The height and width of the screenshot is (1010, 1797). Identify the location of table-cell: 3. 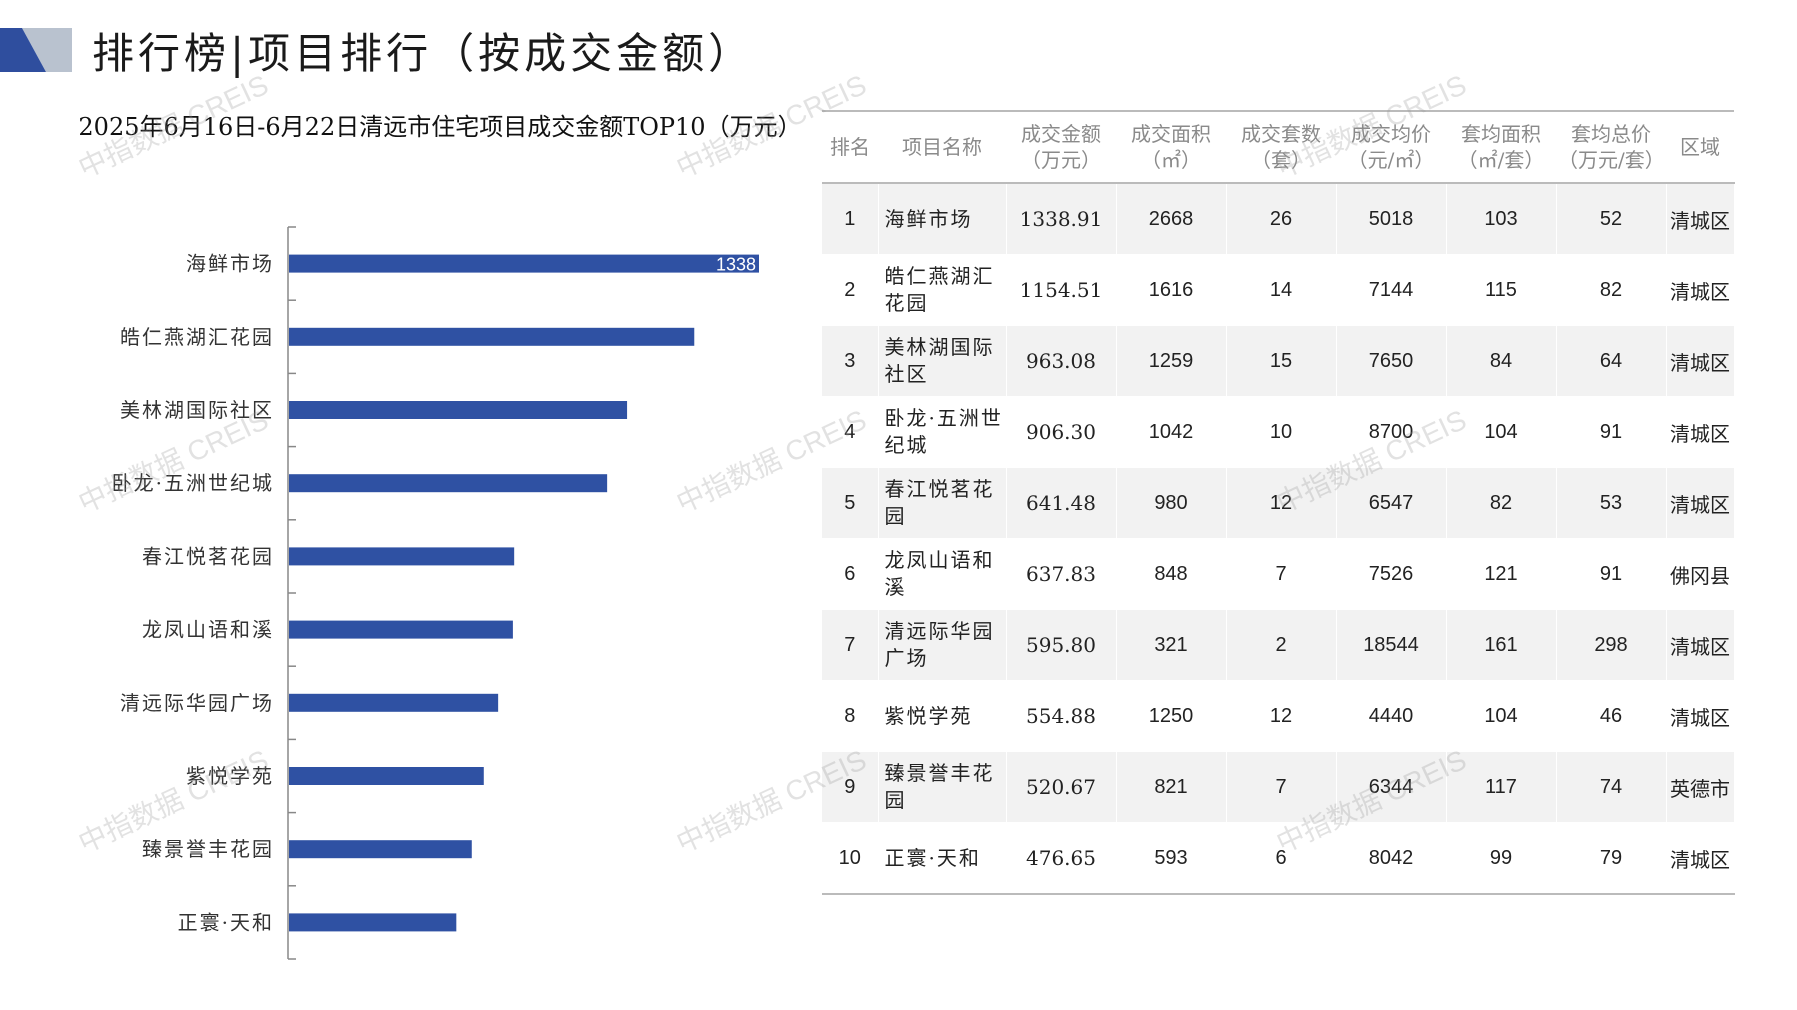
(850, 361).